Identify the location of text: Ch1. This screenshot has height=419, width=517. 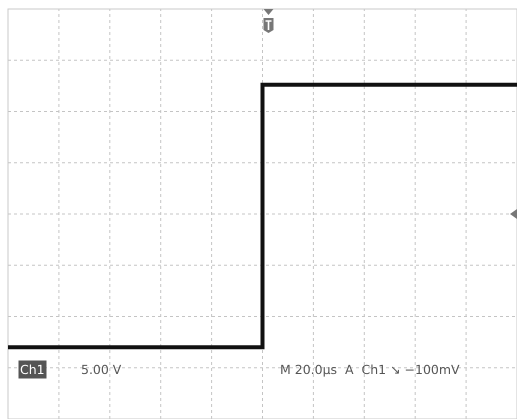
(32, 369).